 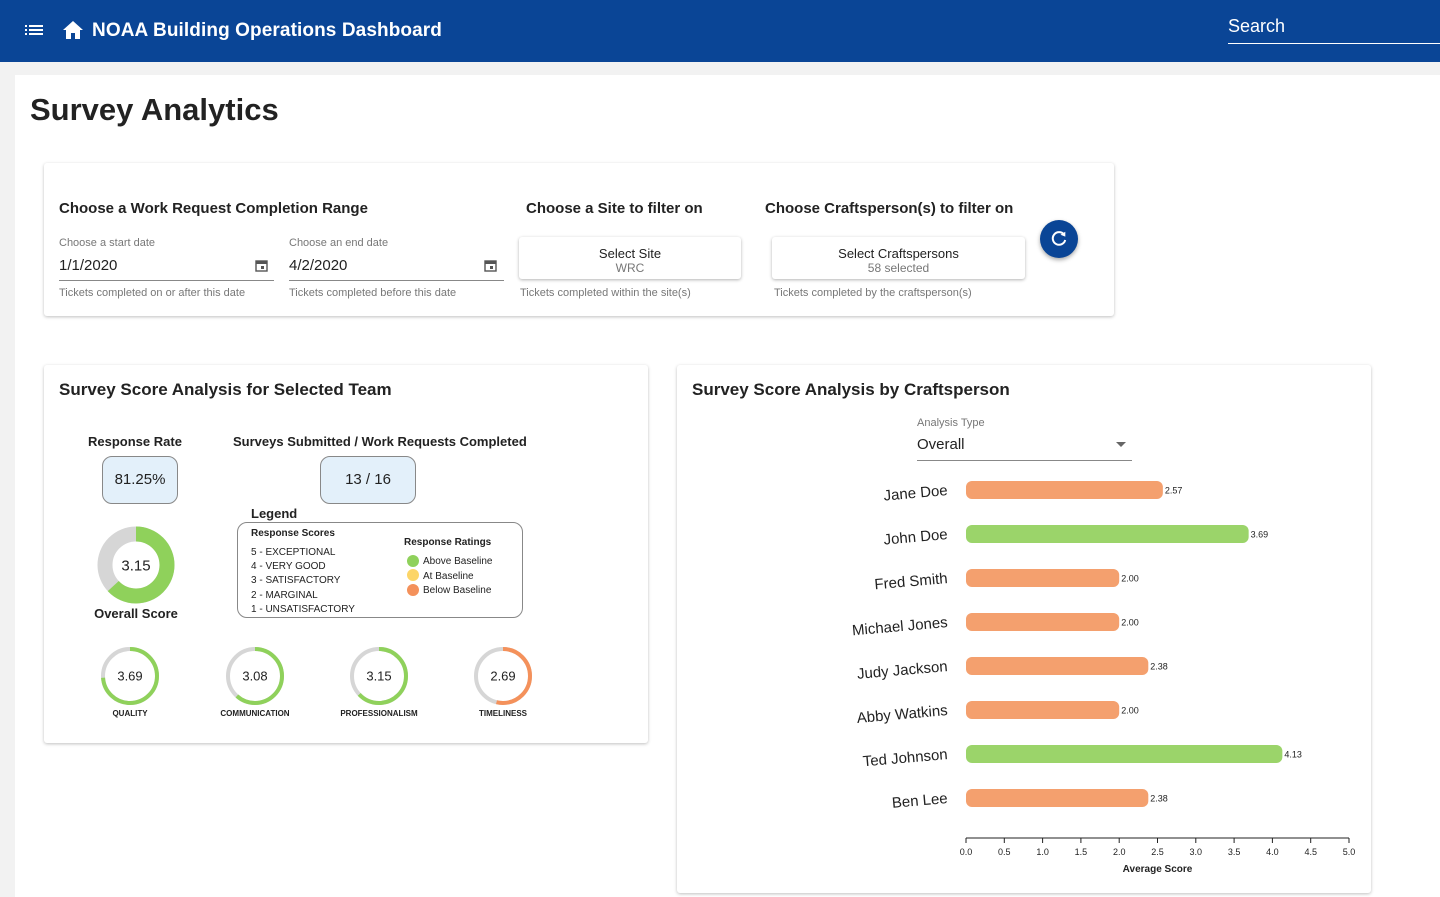 What do you see at coordinates (1310, 852) in the screenshot?
I see `x-tick-label: 4.5` at bounding box center [1310, 852].